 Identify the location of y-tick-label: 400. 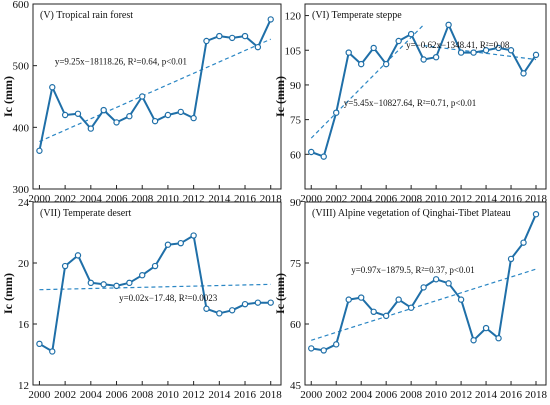
(21, 128).